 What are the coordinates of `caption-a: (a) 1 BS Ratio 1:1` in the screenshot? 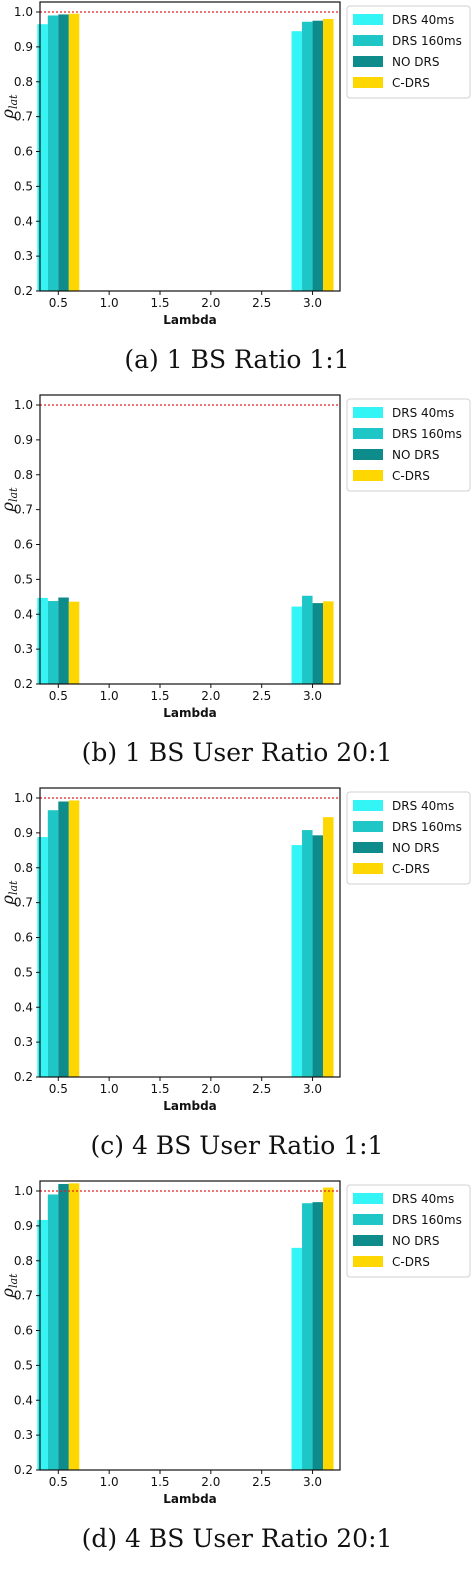 It's located at (237, 359).